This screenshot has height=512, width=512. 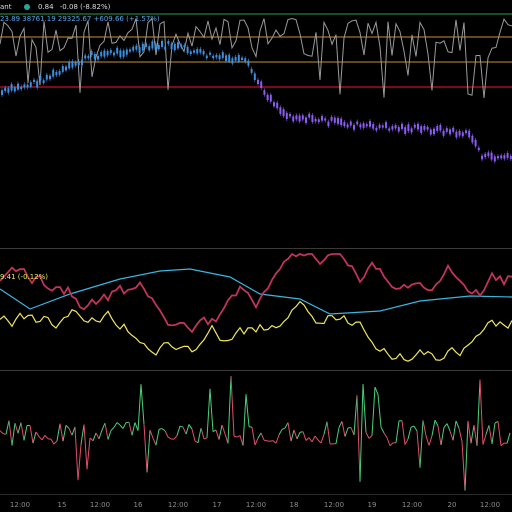 What do you see at coordinates (85, 7) in the screenshot?
I see `legend-change: -0.08 (-8.82%)` at bounding box center [85, 7].